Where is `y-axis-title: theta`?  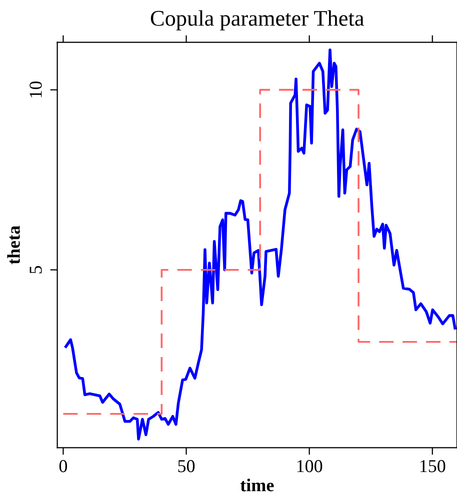
y-axis-title: theta is located at coordinates (13, 245).